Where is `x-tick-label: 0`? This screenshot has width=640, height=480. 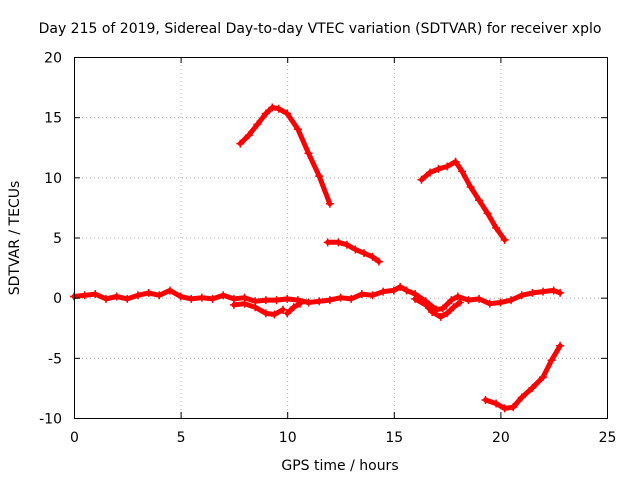
x-tick-label: 0 is located at coordinates (74, 438).